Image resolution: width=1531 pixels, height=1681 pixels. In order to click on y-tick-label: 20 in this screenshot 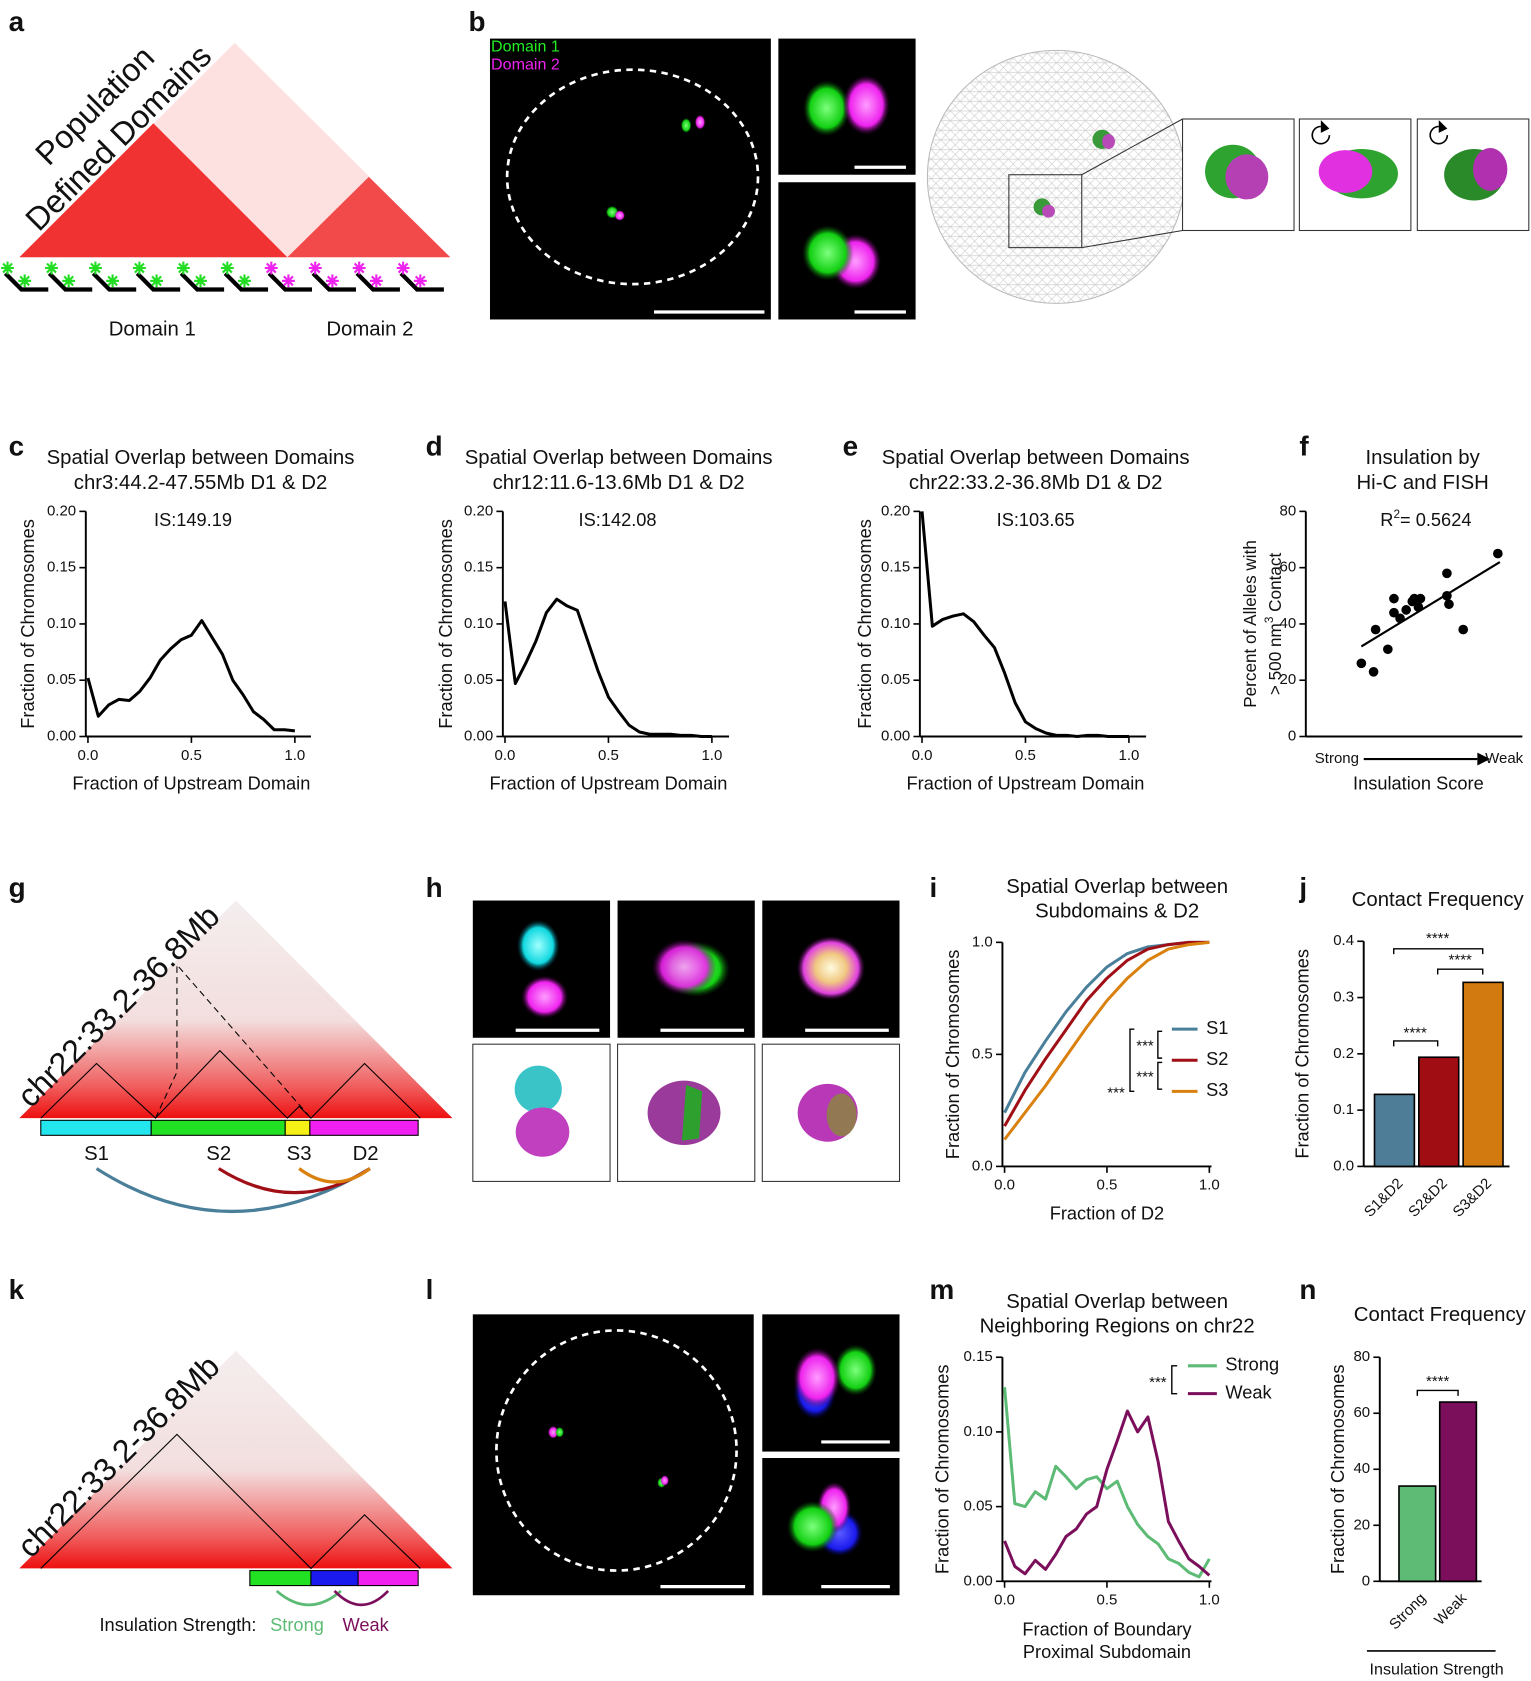, I will do `click(1361, 1524)`.